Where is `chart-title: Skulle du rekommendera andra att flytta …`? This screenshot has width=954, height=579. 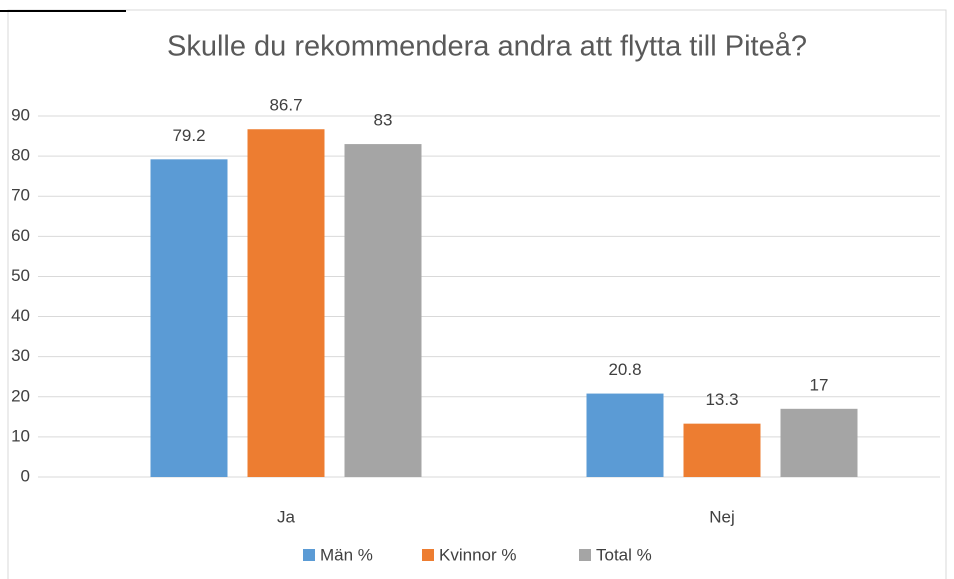 chart-title: Skulle du rekommendera andra att flytta … is located at coordinates (487, 47).